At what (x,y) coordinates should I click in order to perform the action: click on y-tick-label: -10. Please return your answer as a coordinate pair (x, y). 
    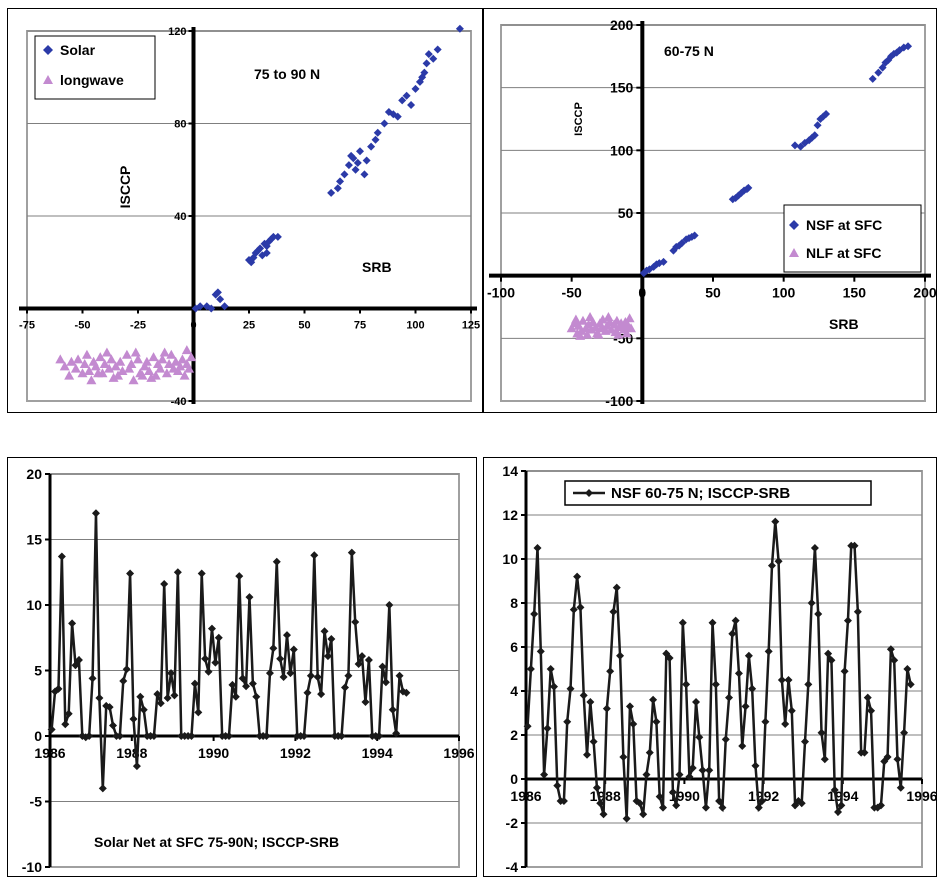
    Looking at the image, I should click on (32, 867).